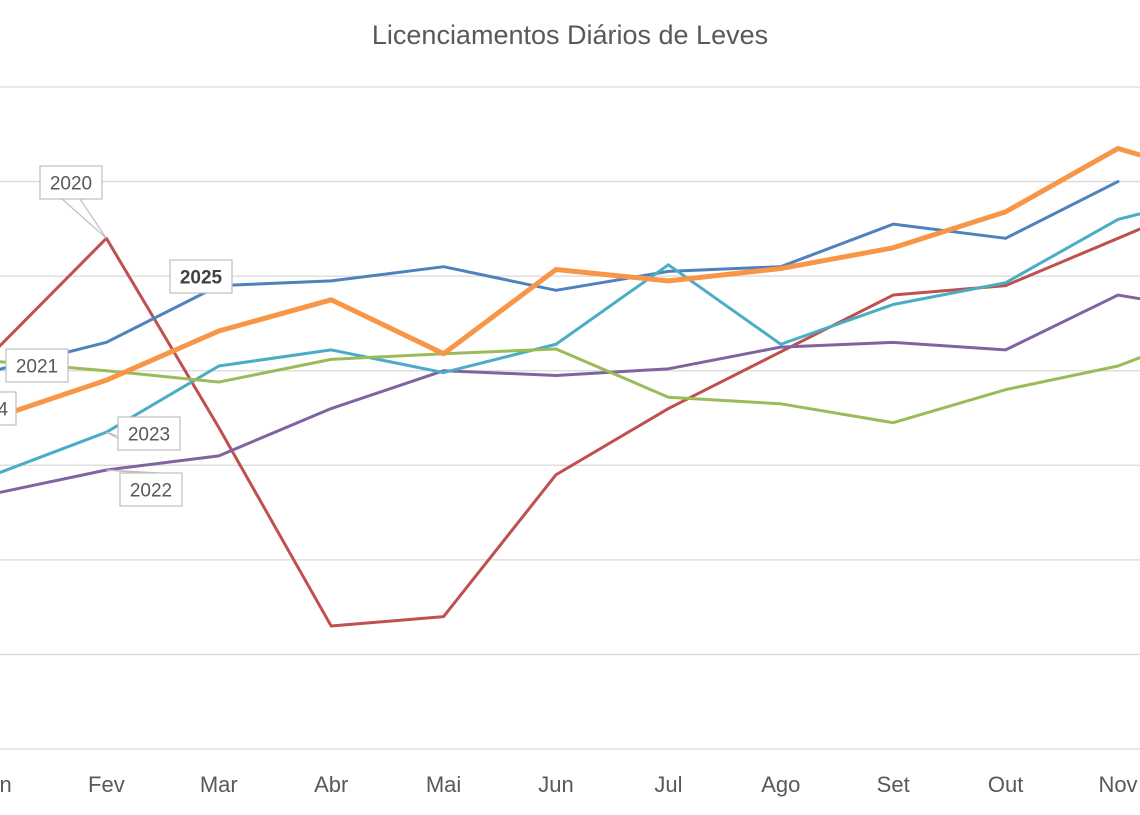 This screenshot has height=815, width=1140. What do you see at coordinates (331, 784) in the screenshot?
I see `x-tick-label: Abr` at bounding box center [331, 784].